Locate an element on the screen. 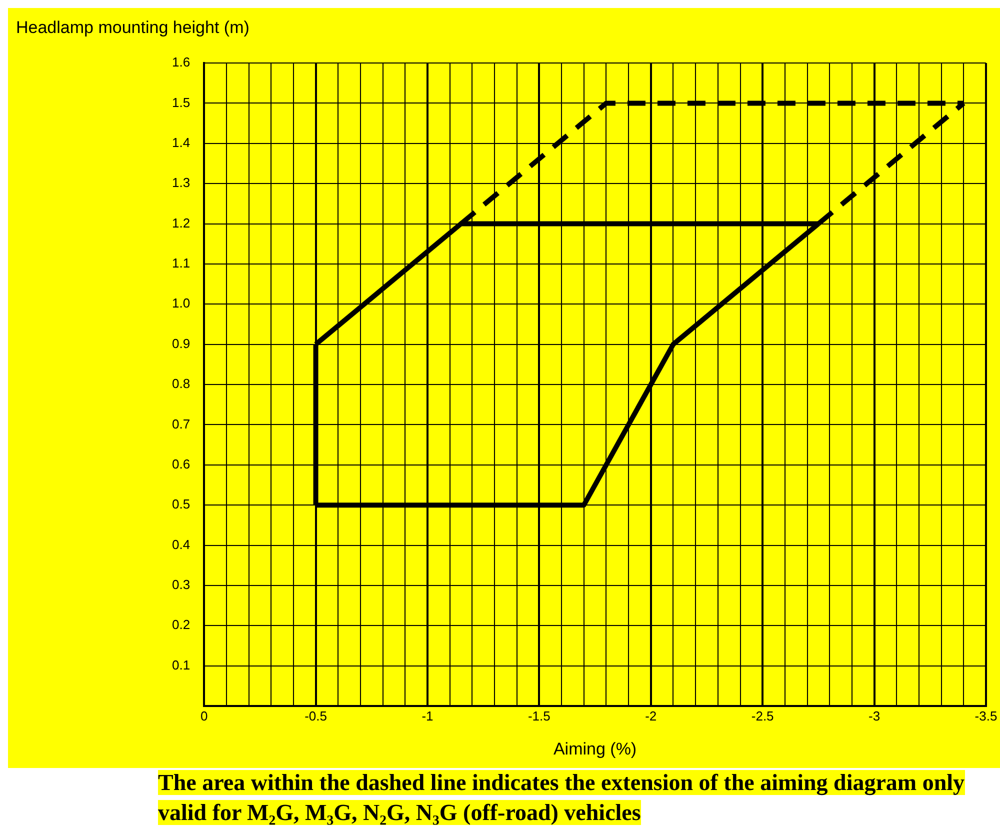 The height and width of the screenshot is (837, 1000). y-tick-label: 1.3 is located at coordinates (181, 182).